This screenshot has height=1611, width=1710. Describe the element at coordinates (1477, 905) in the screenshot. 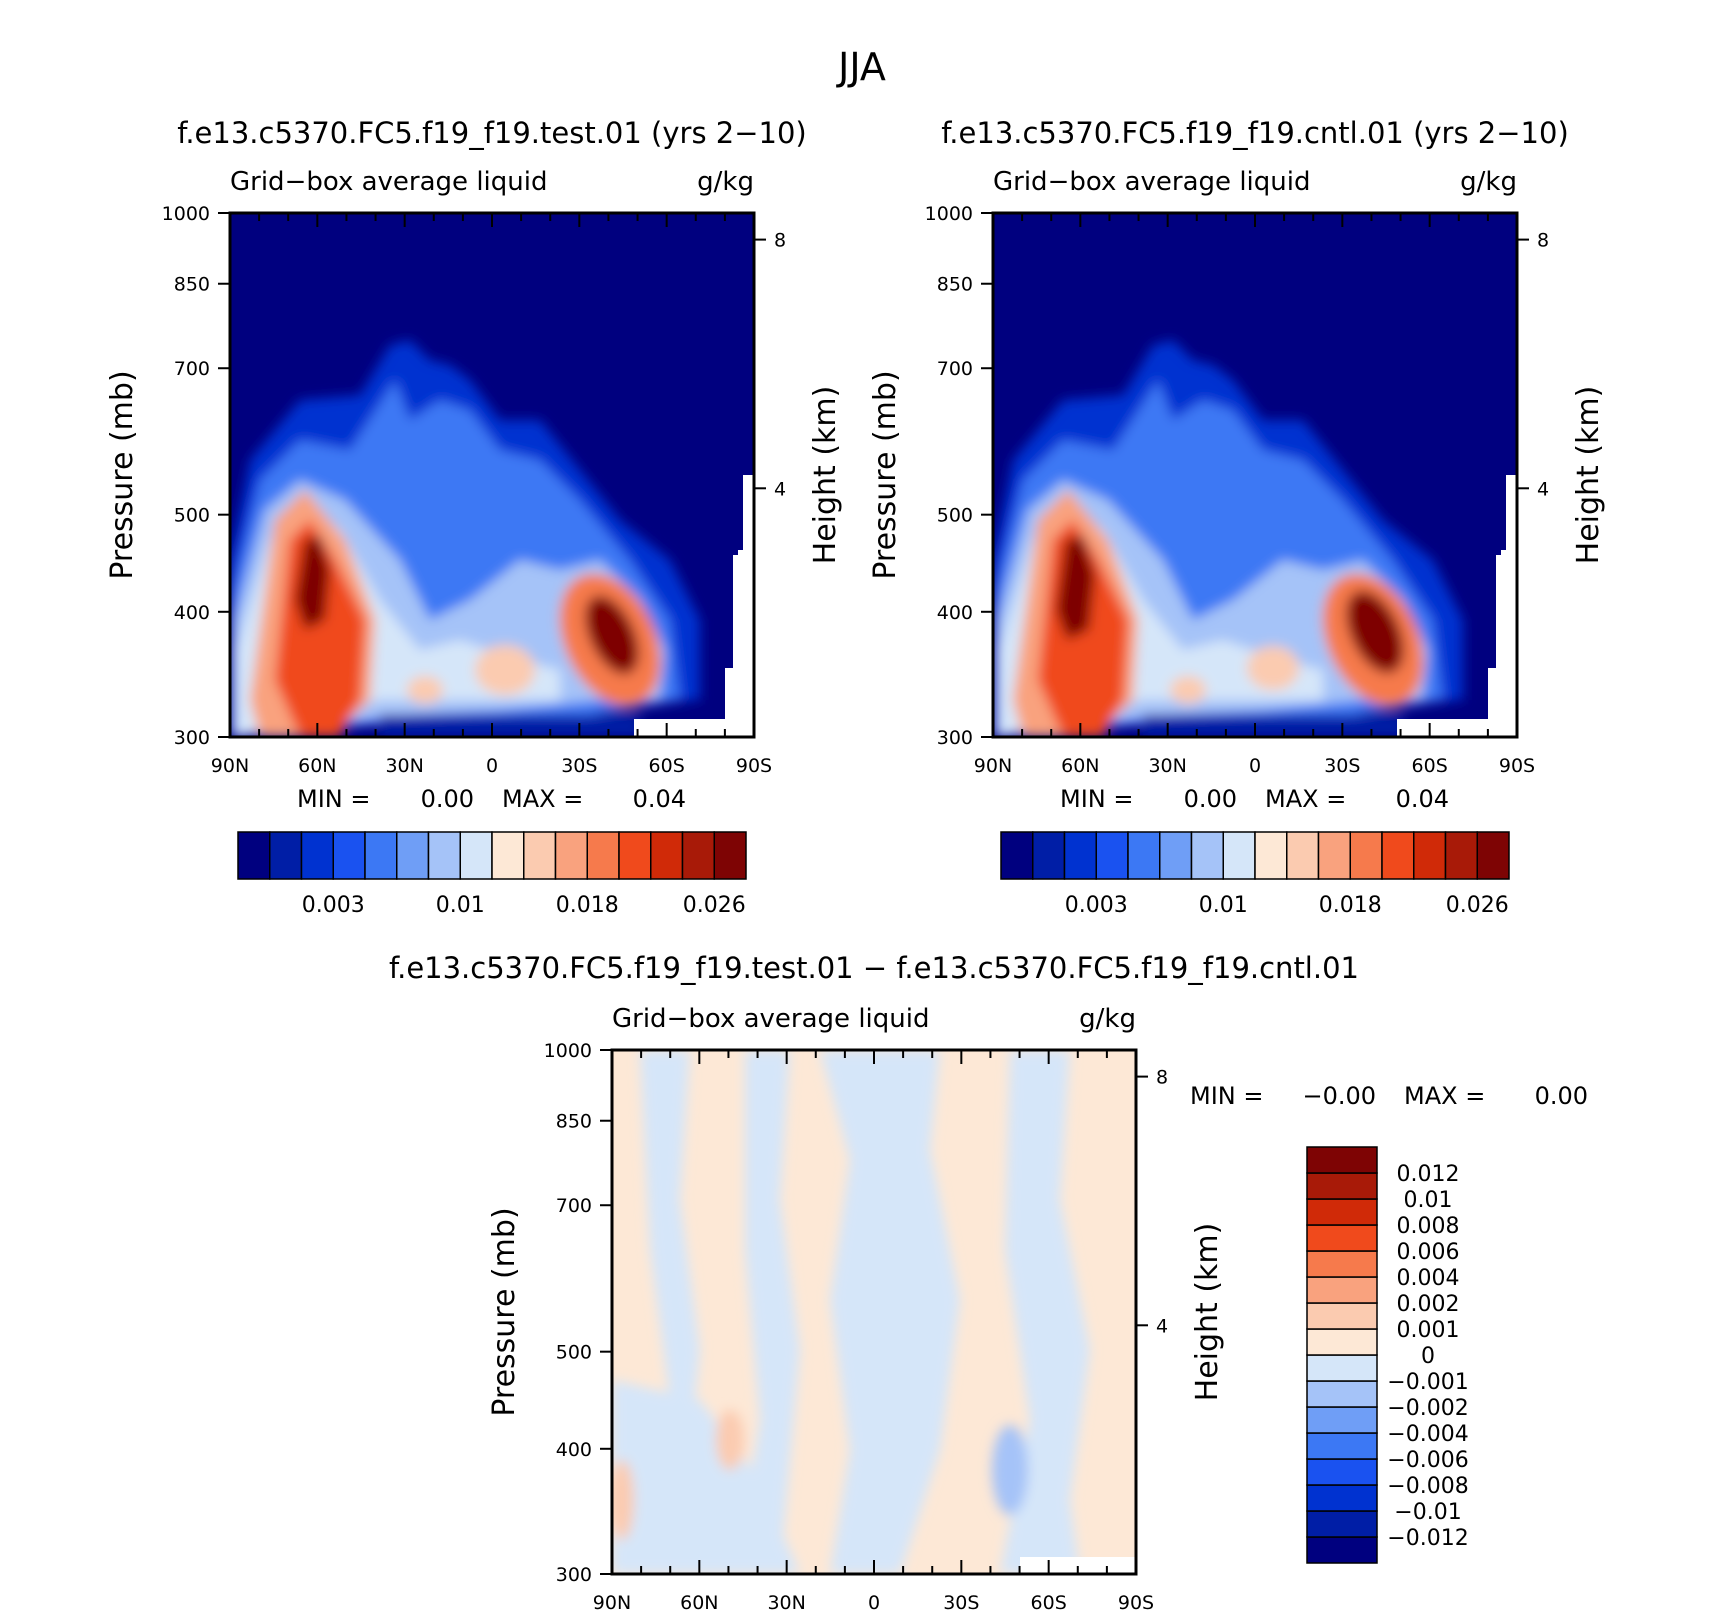

I see `colorbar-label: 0.026` at that location.